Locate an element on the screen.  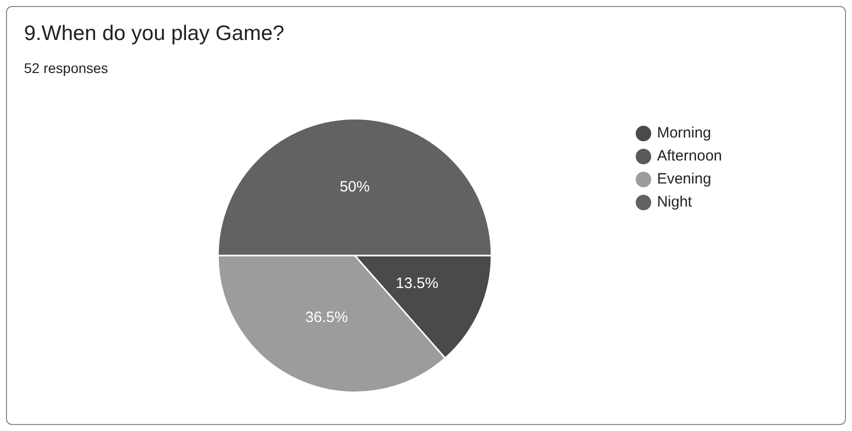
legend-label: Night is located at coordinates (674, 202).